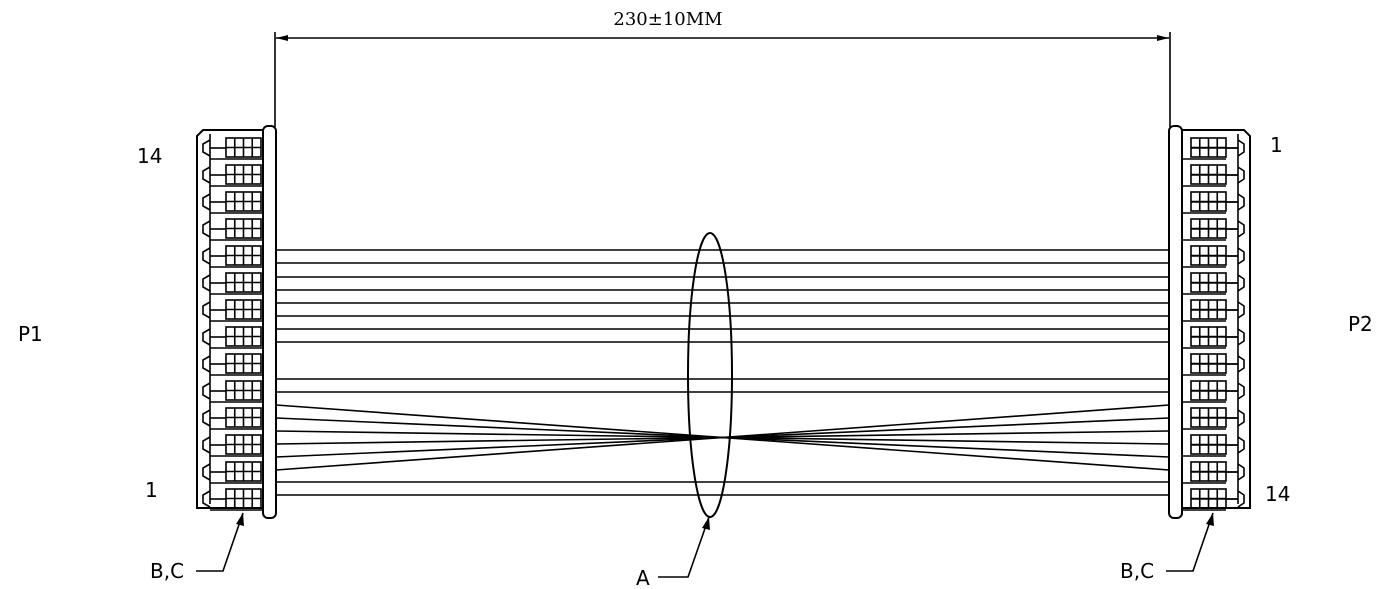 The image size is (1383, 589). I want to click on connector-p2-flange, so click(1175, 322).